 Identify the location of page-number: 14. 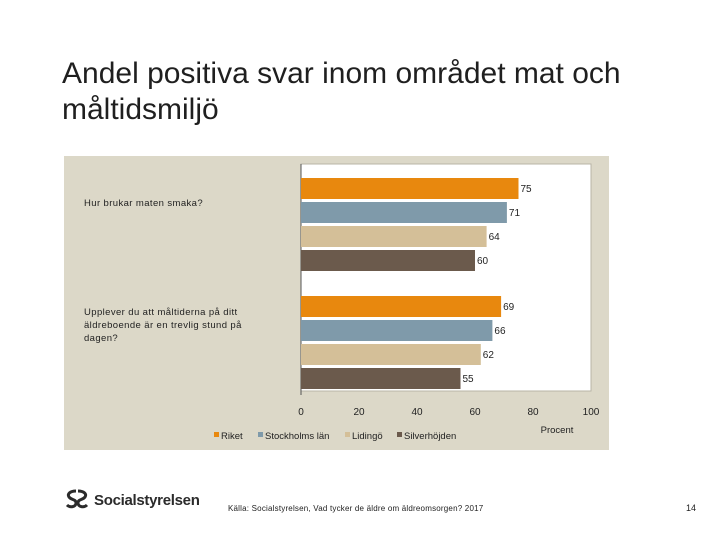
(691, 508).